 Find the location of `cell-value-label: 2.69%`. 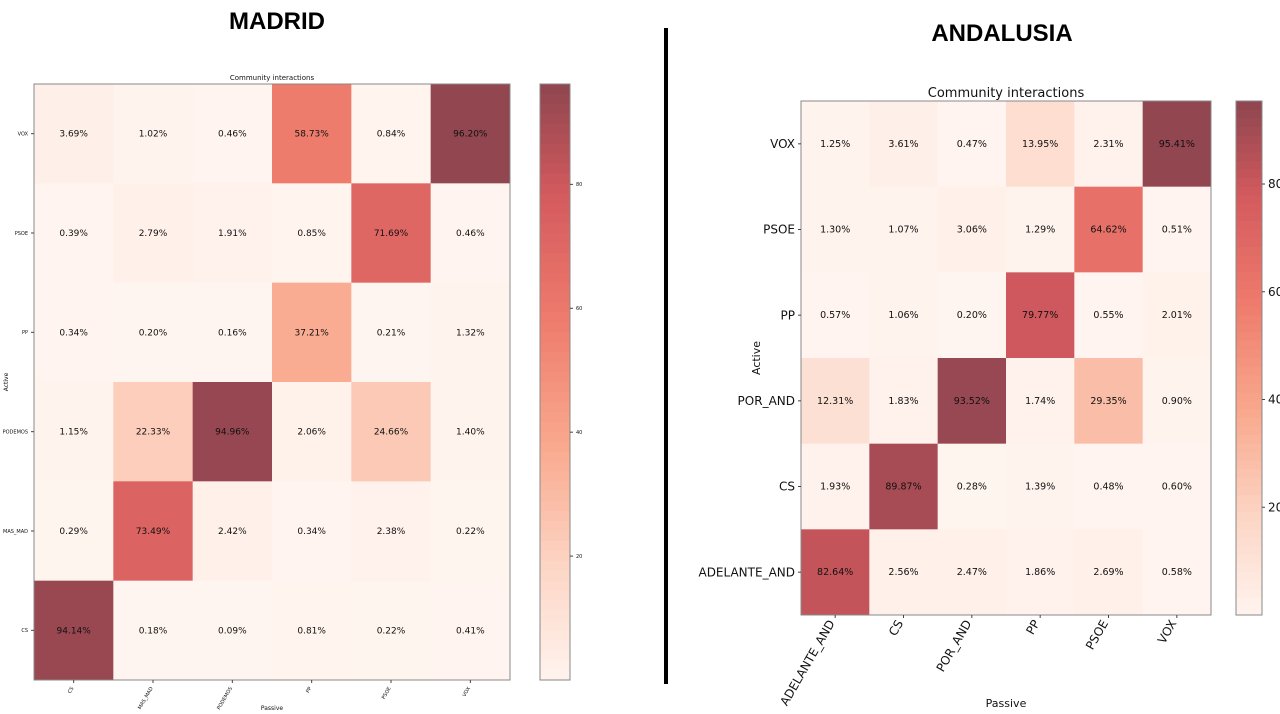

cell-value-label: 2.69% is located at coordinates (1108, 572).